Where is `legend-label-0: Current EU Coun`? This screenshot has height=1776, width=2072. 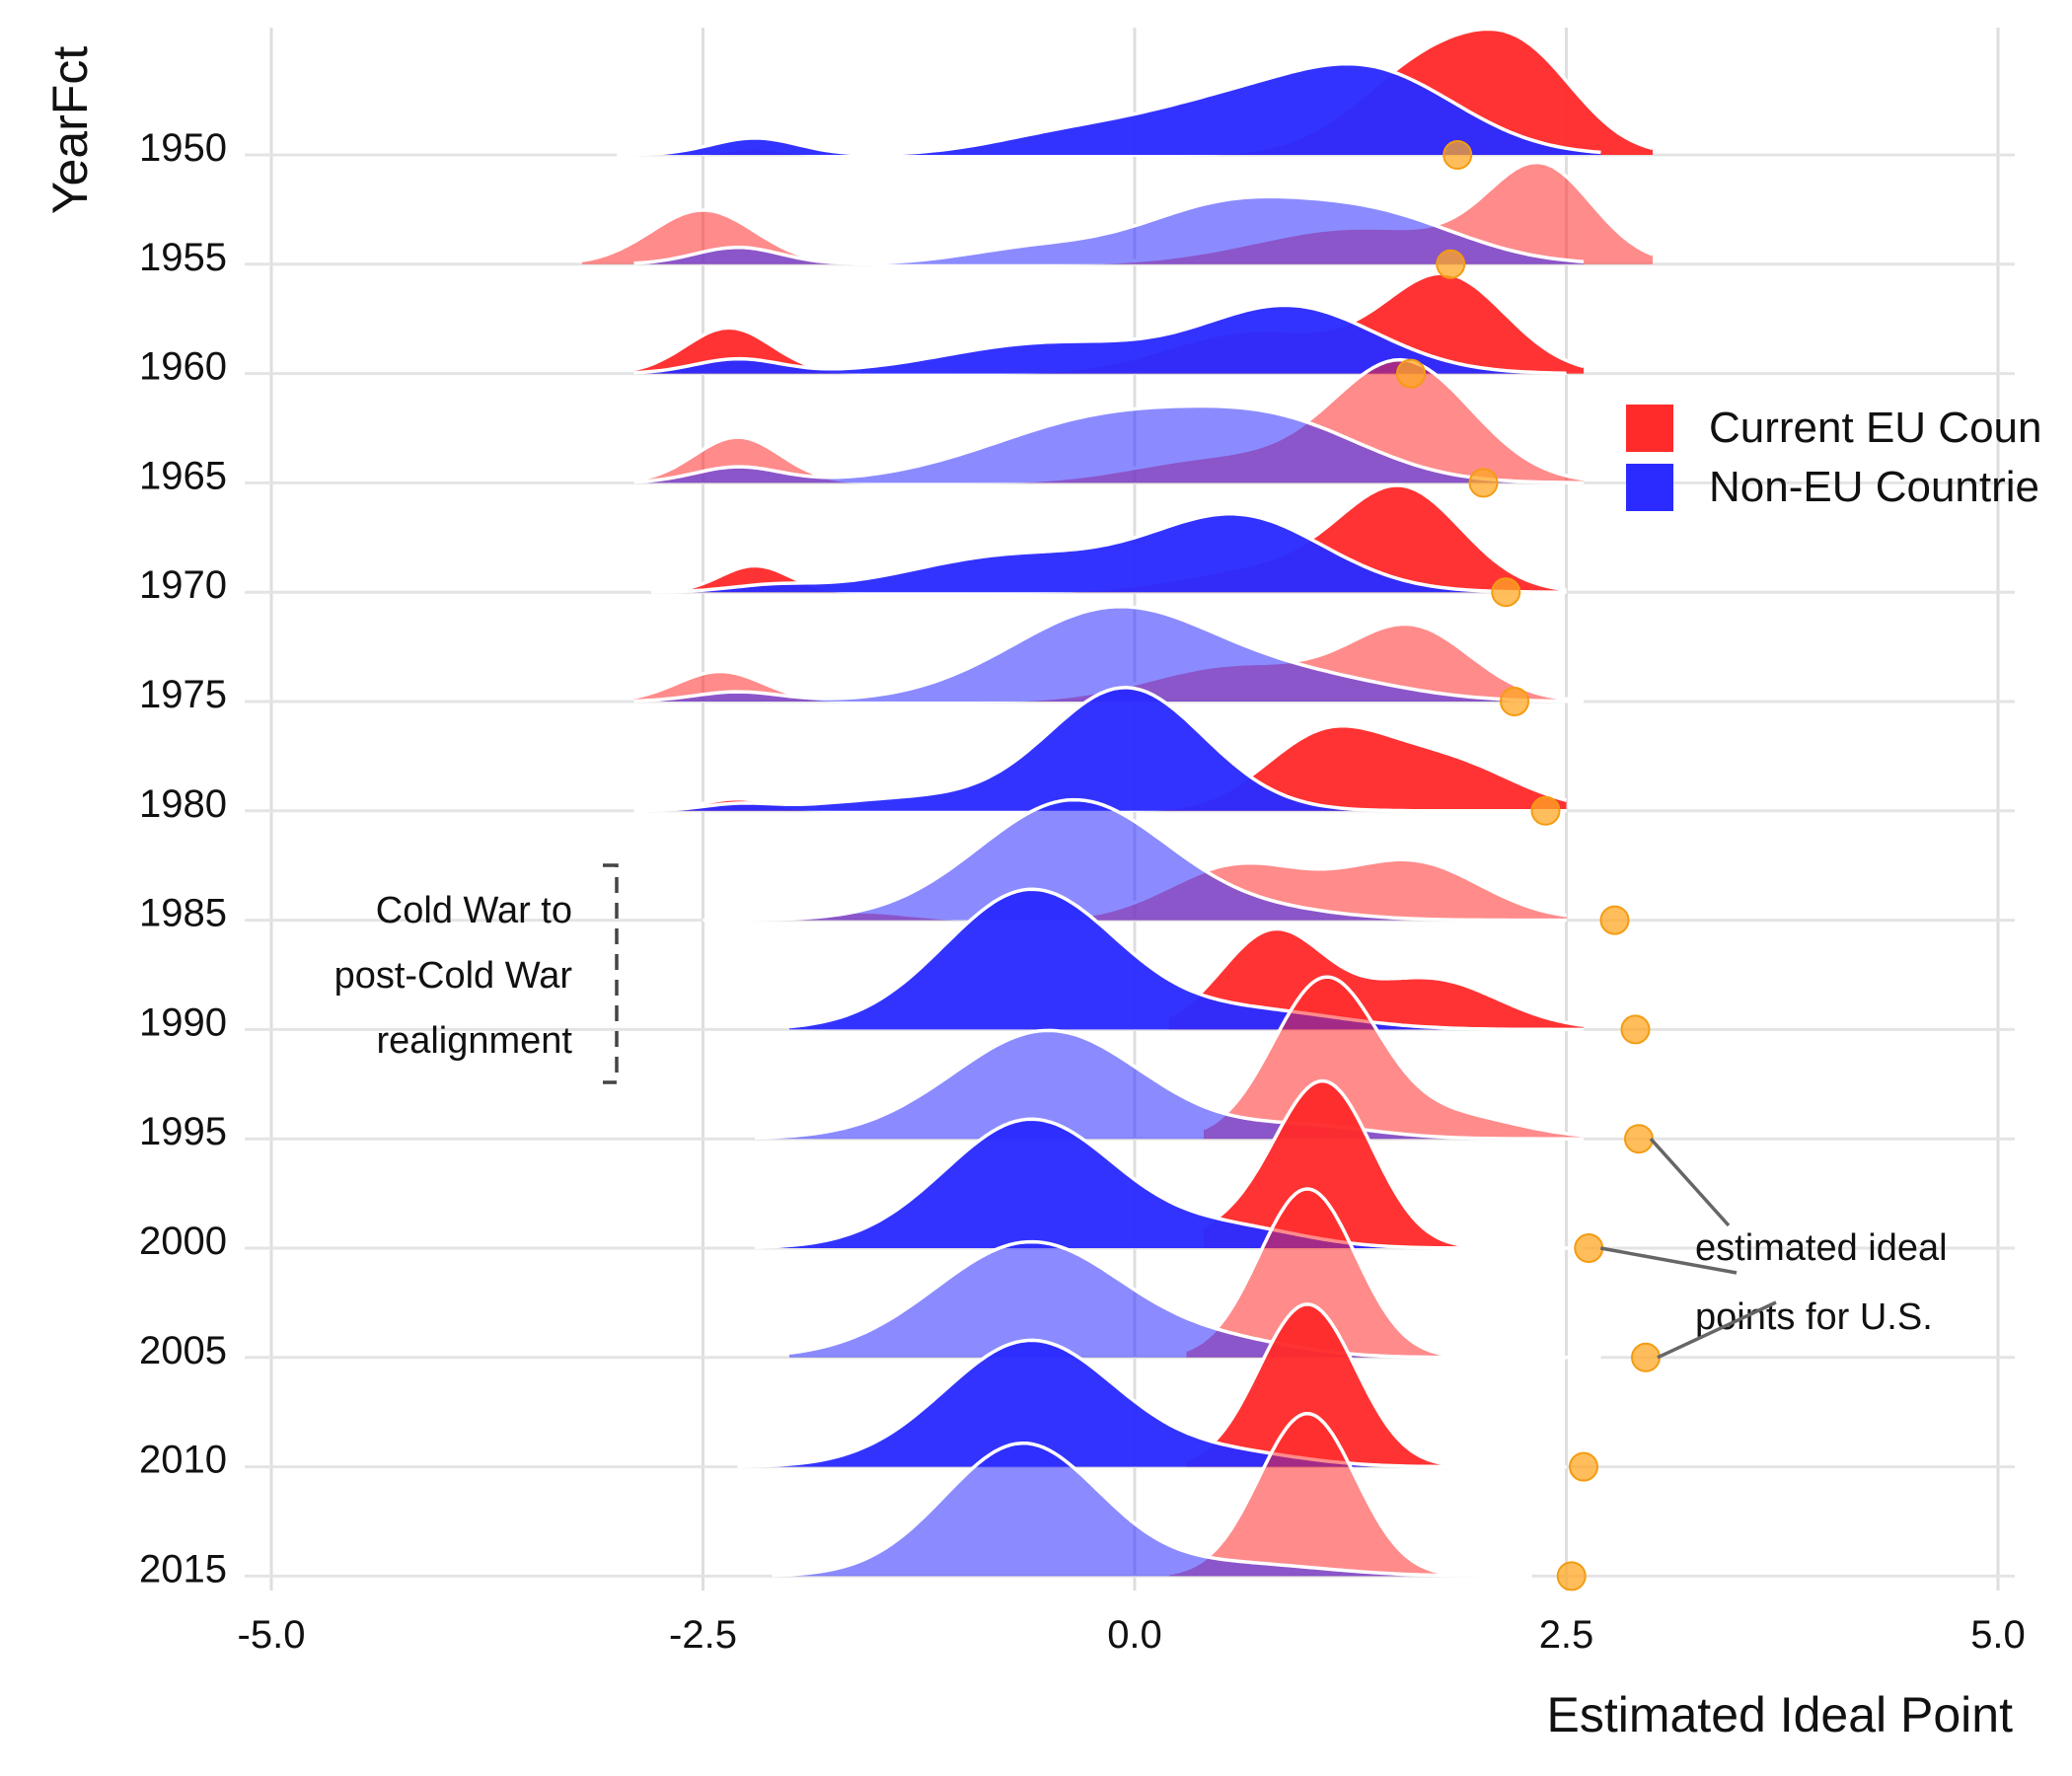
legend-label-0: Current EU Coun is located at coordinates (1875, 428).